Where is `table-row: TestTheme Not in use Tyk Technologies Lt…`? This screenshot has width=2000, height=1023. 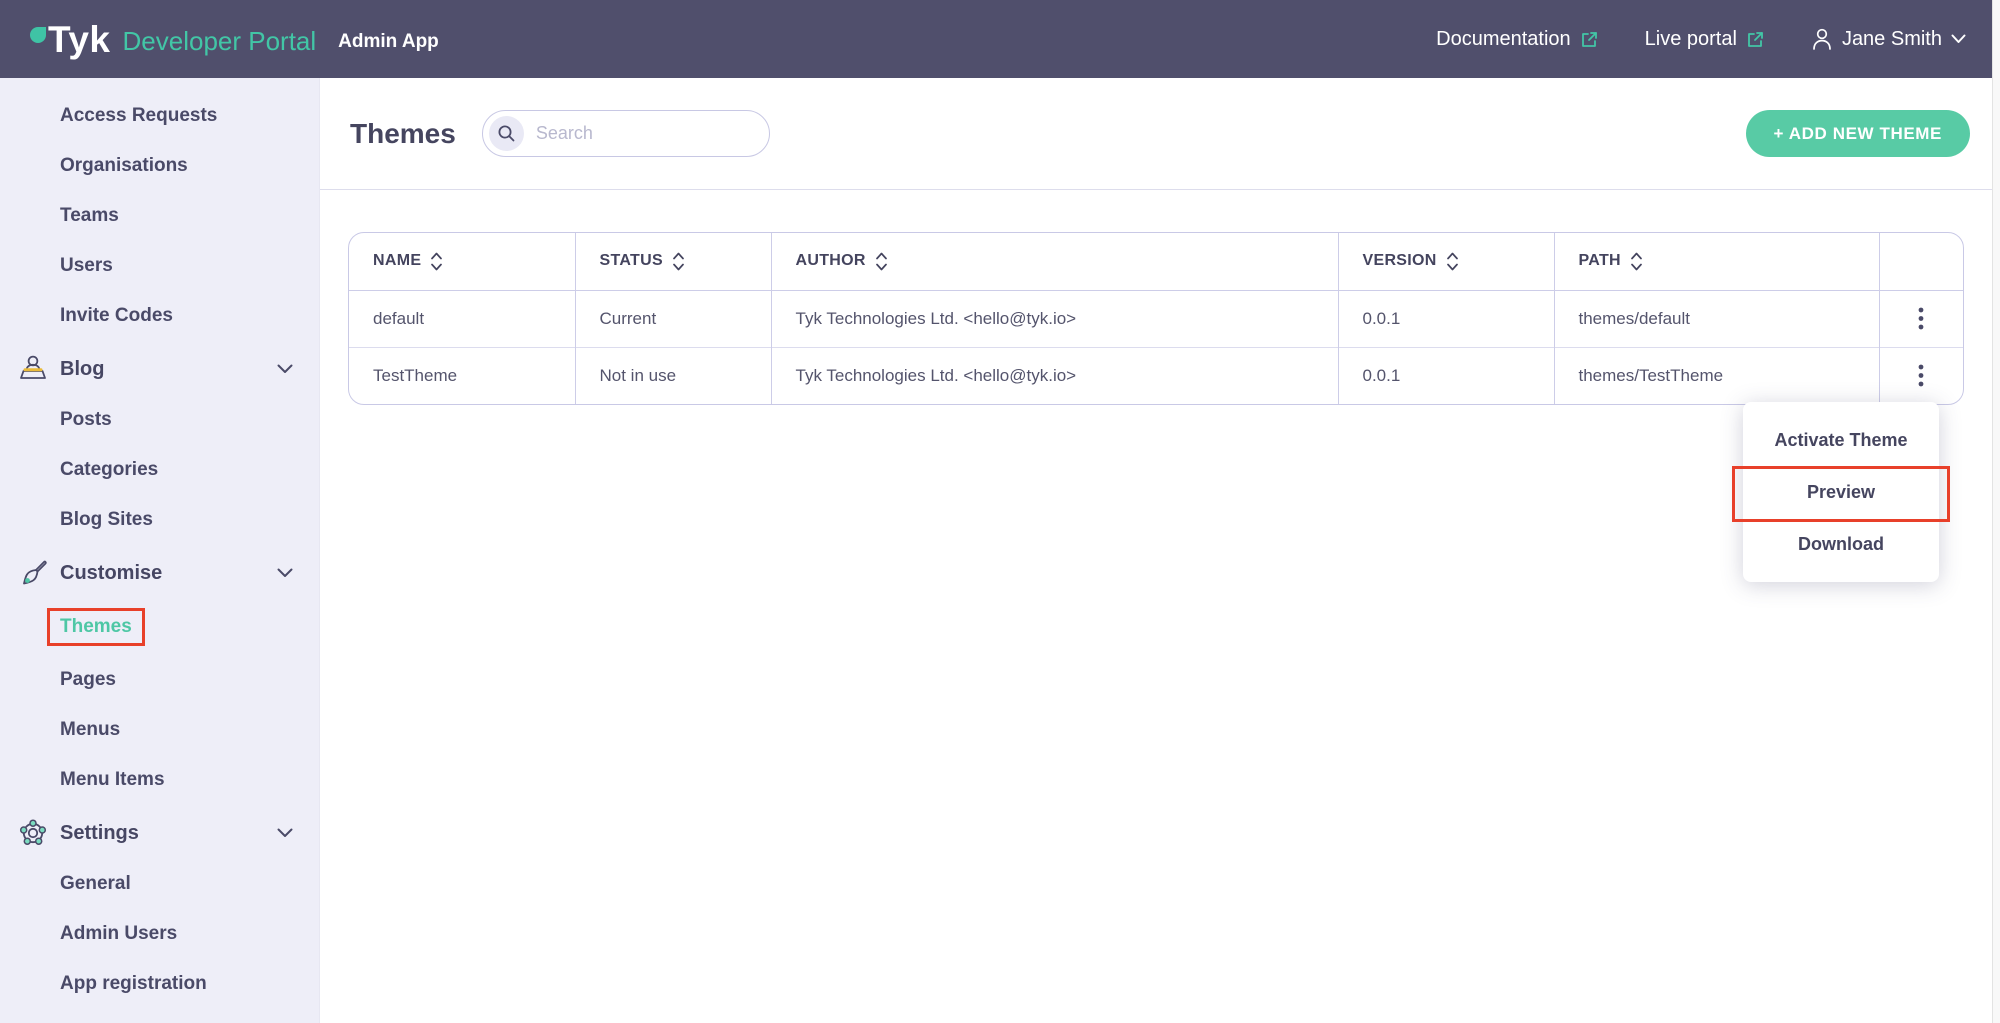
table-row: TestTheme Not in use Tyk Technologies Lt… is located at coordinates (1156, 375).